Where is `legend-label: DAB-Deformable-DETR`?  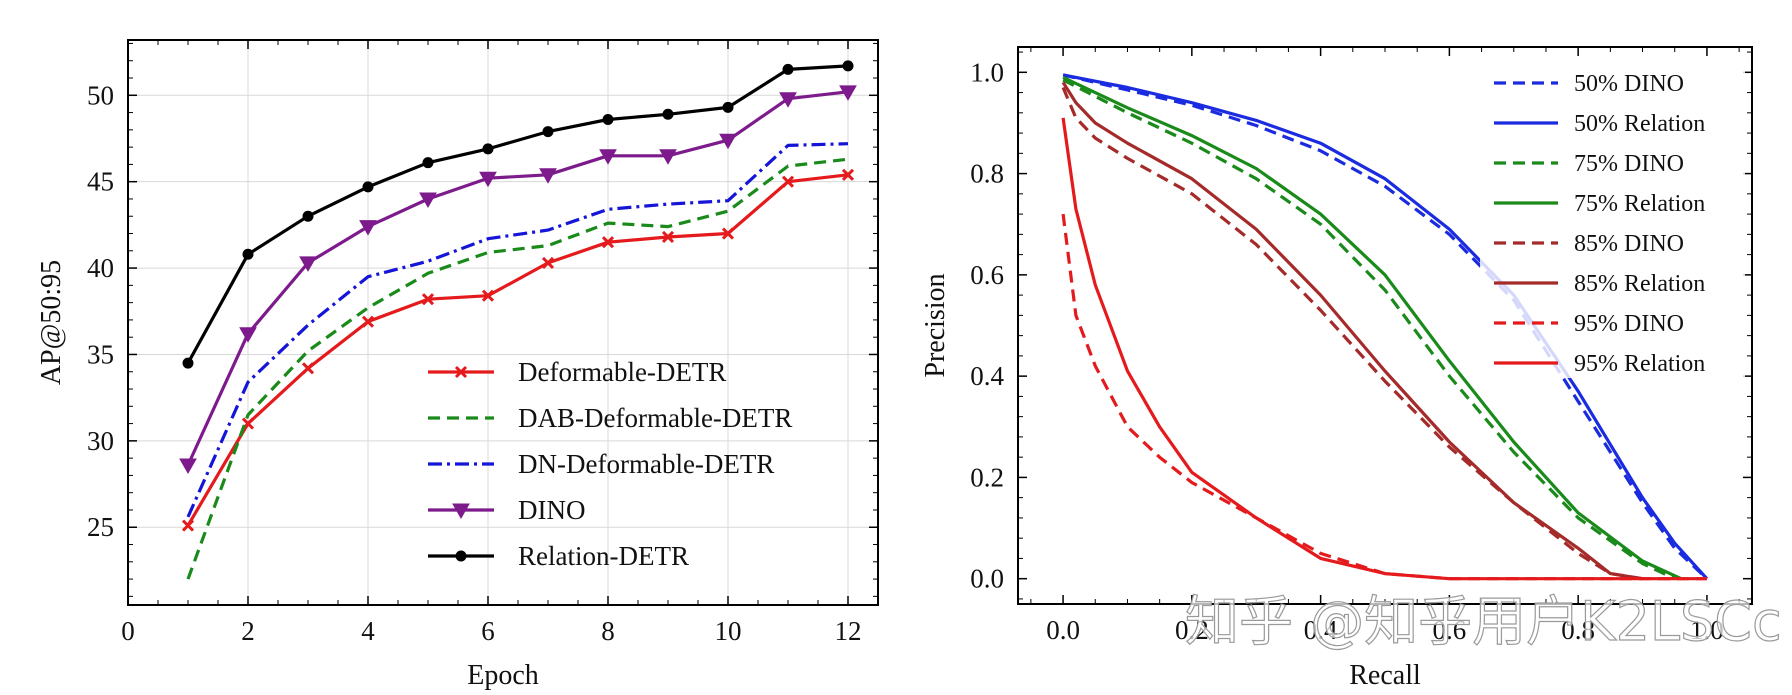
legend-label: DAB-Deformable-DETR is located at coordinates (655, 418).